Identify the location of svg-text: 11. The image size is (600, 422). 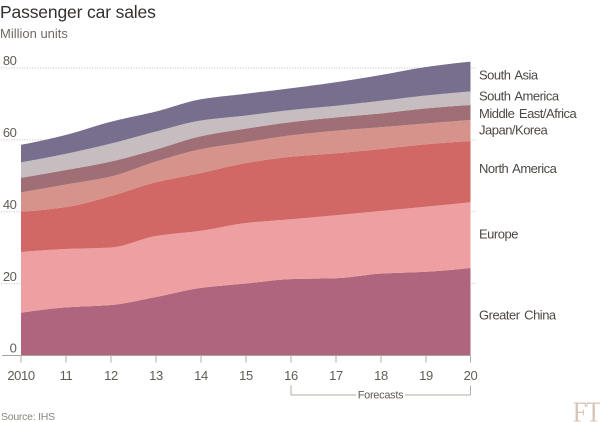
(66, 375).